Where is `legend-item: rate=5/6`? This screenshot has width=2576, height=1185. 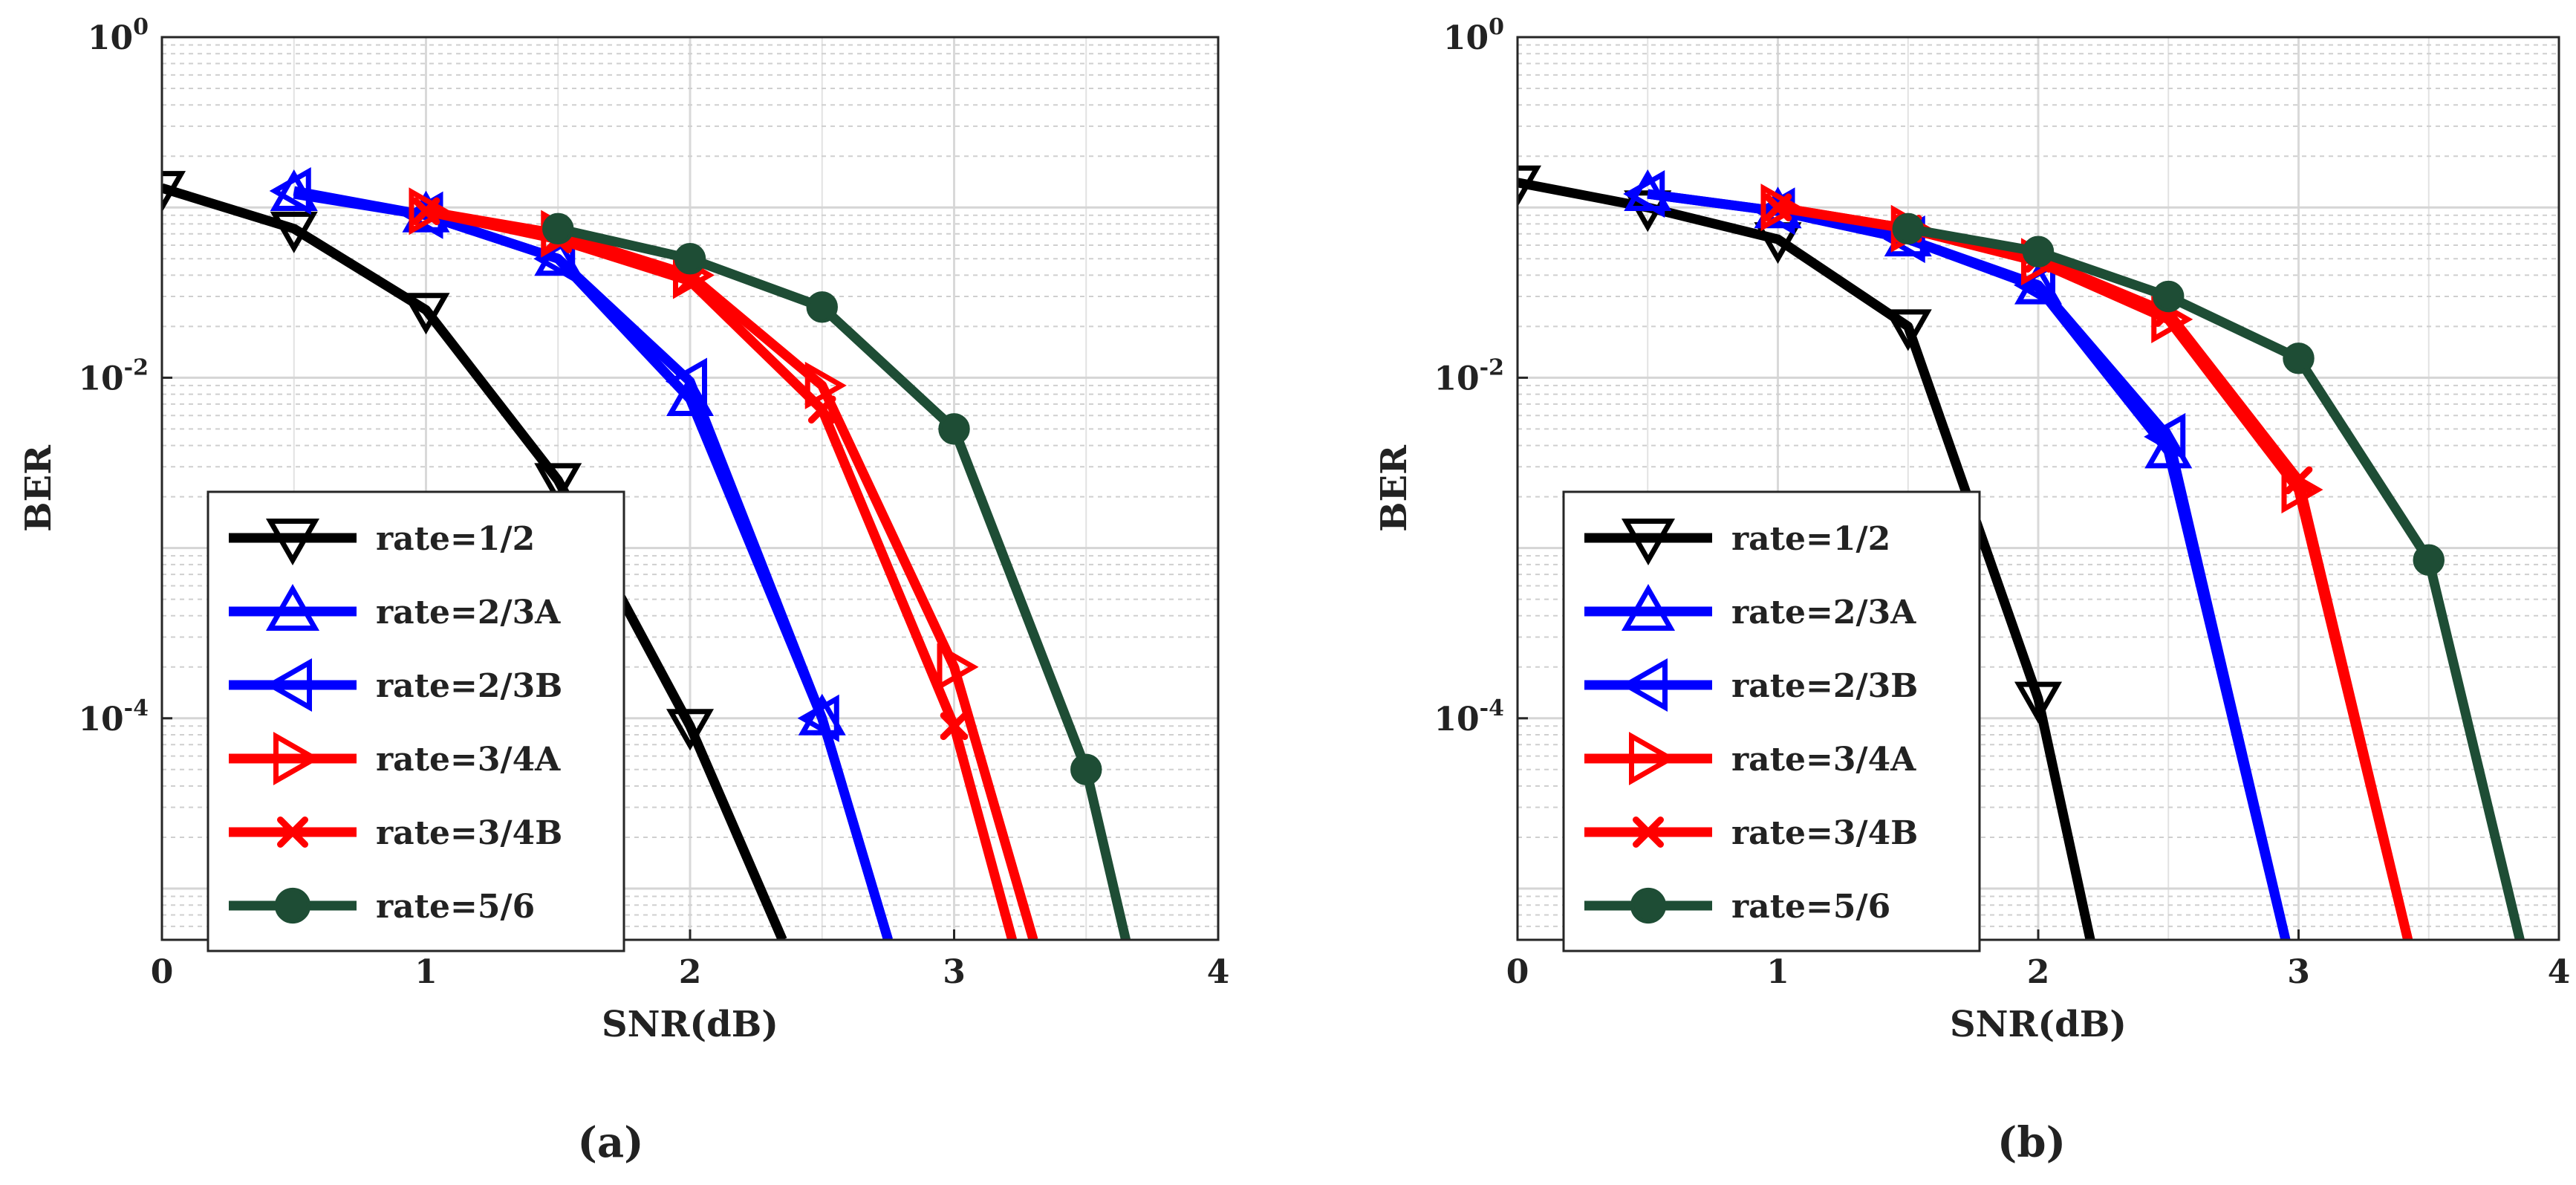 legend-item: rate=5/6 is located at coordinates (1737, 906).